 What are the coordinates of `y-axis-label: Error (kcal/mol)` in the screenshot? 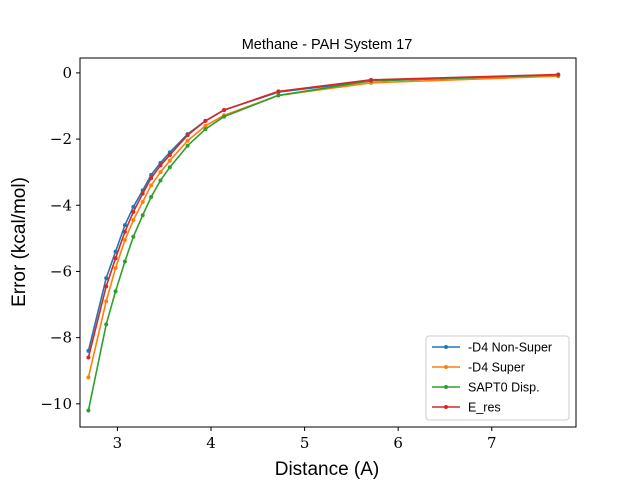 It's located at (19, 242).